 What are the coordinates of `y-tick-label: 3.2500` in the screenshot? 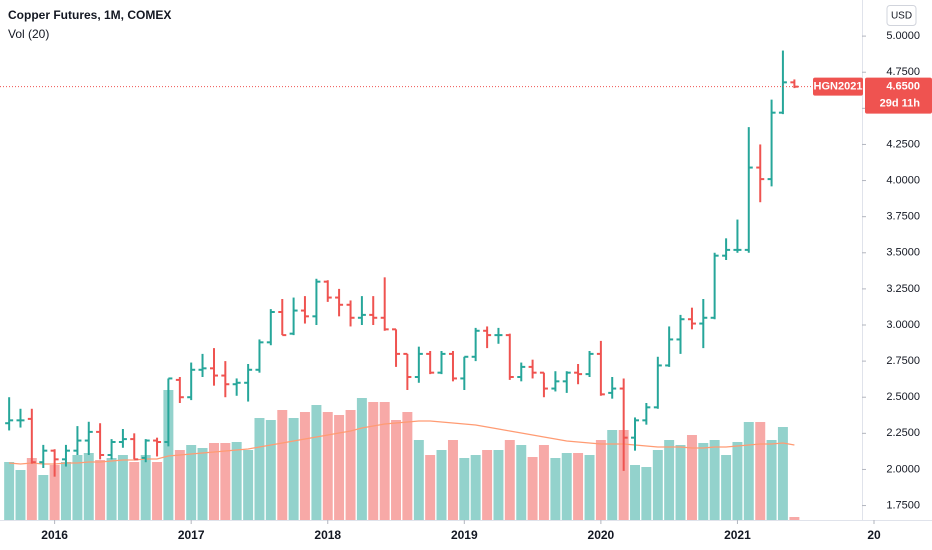 It's located at (903, 289).